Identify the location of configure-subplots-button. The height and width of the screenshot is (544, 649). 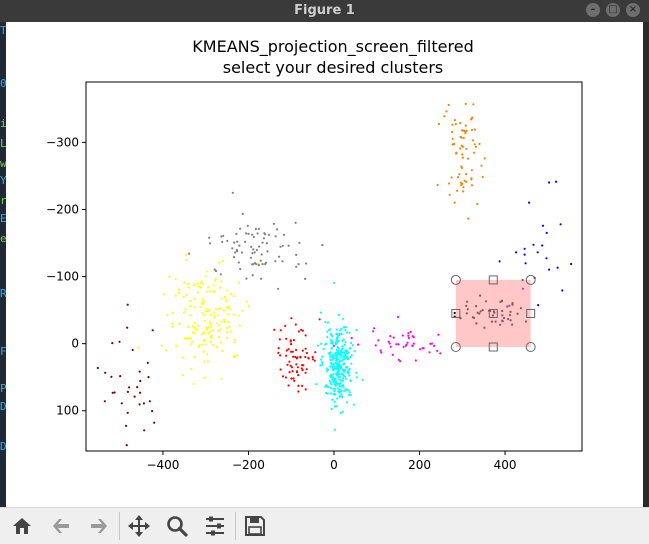
(215, 526).